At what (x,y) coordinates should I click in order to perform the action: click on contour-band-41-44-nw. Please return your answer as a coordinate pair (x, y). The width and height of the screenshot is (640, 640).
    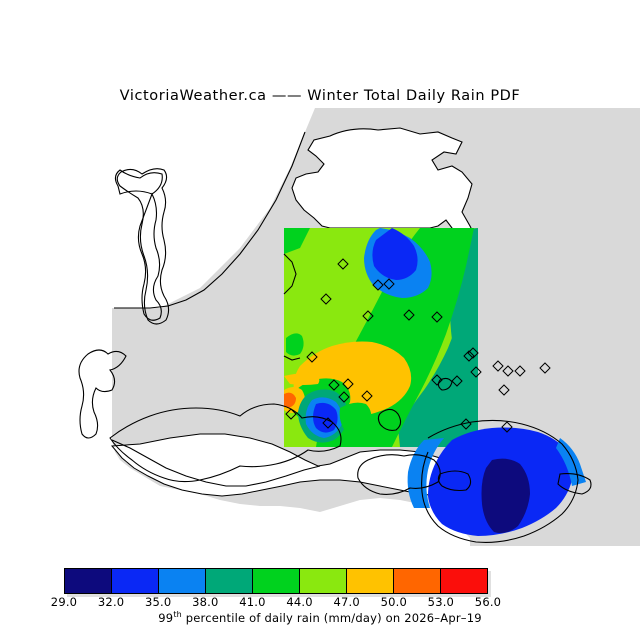
    Looking at the image, I should click on (297, 241).